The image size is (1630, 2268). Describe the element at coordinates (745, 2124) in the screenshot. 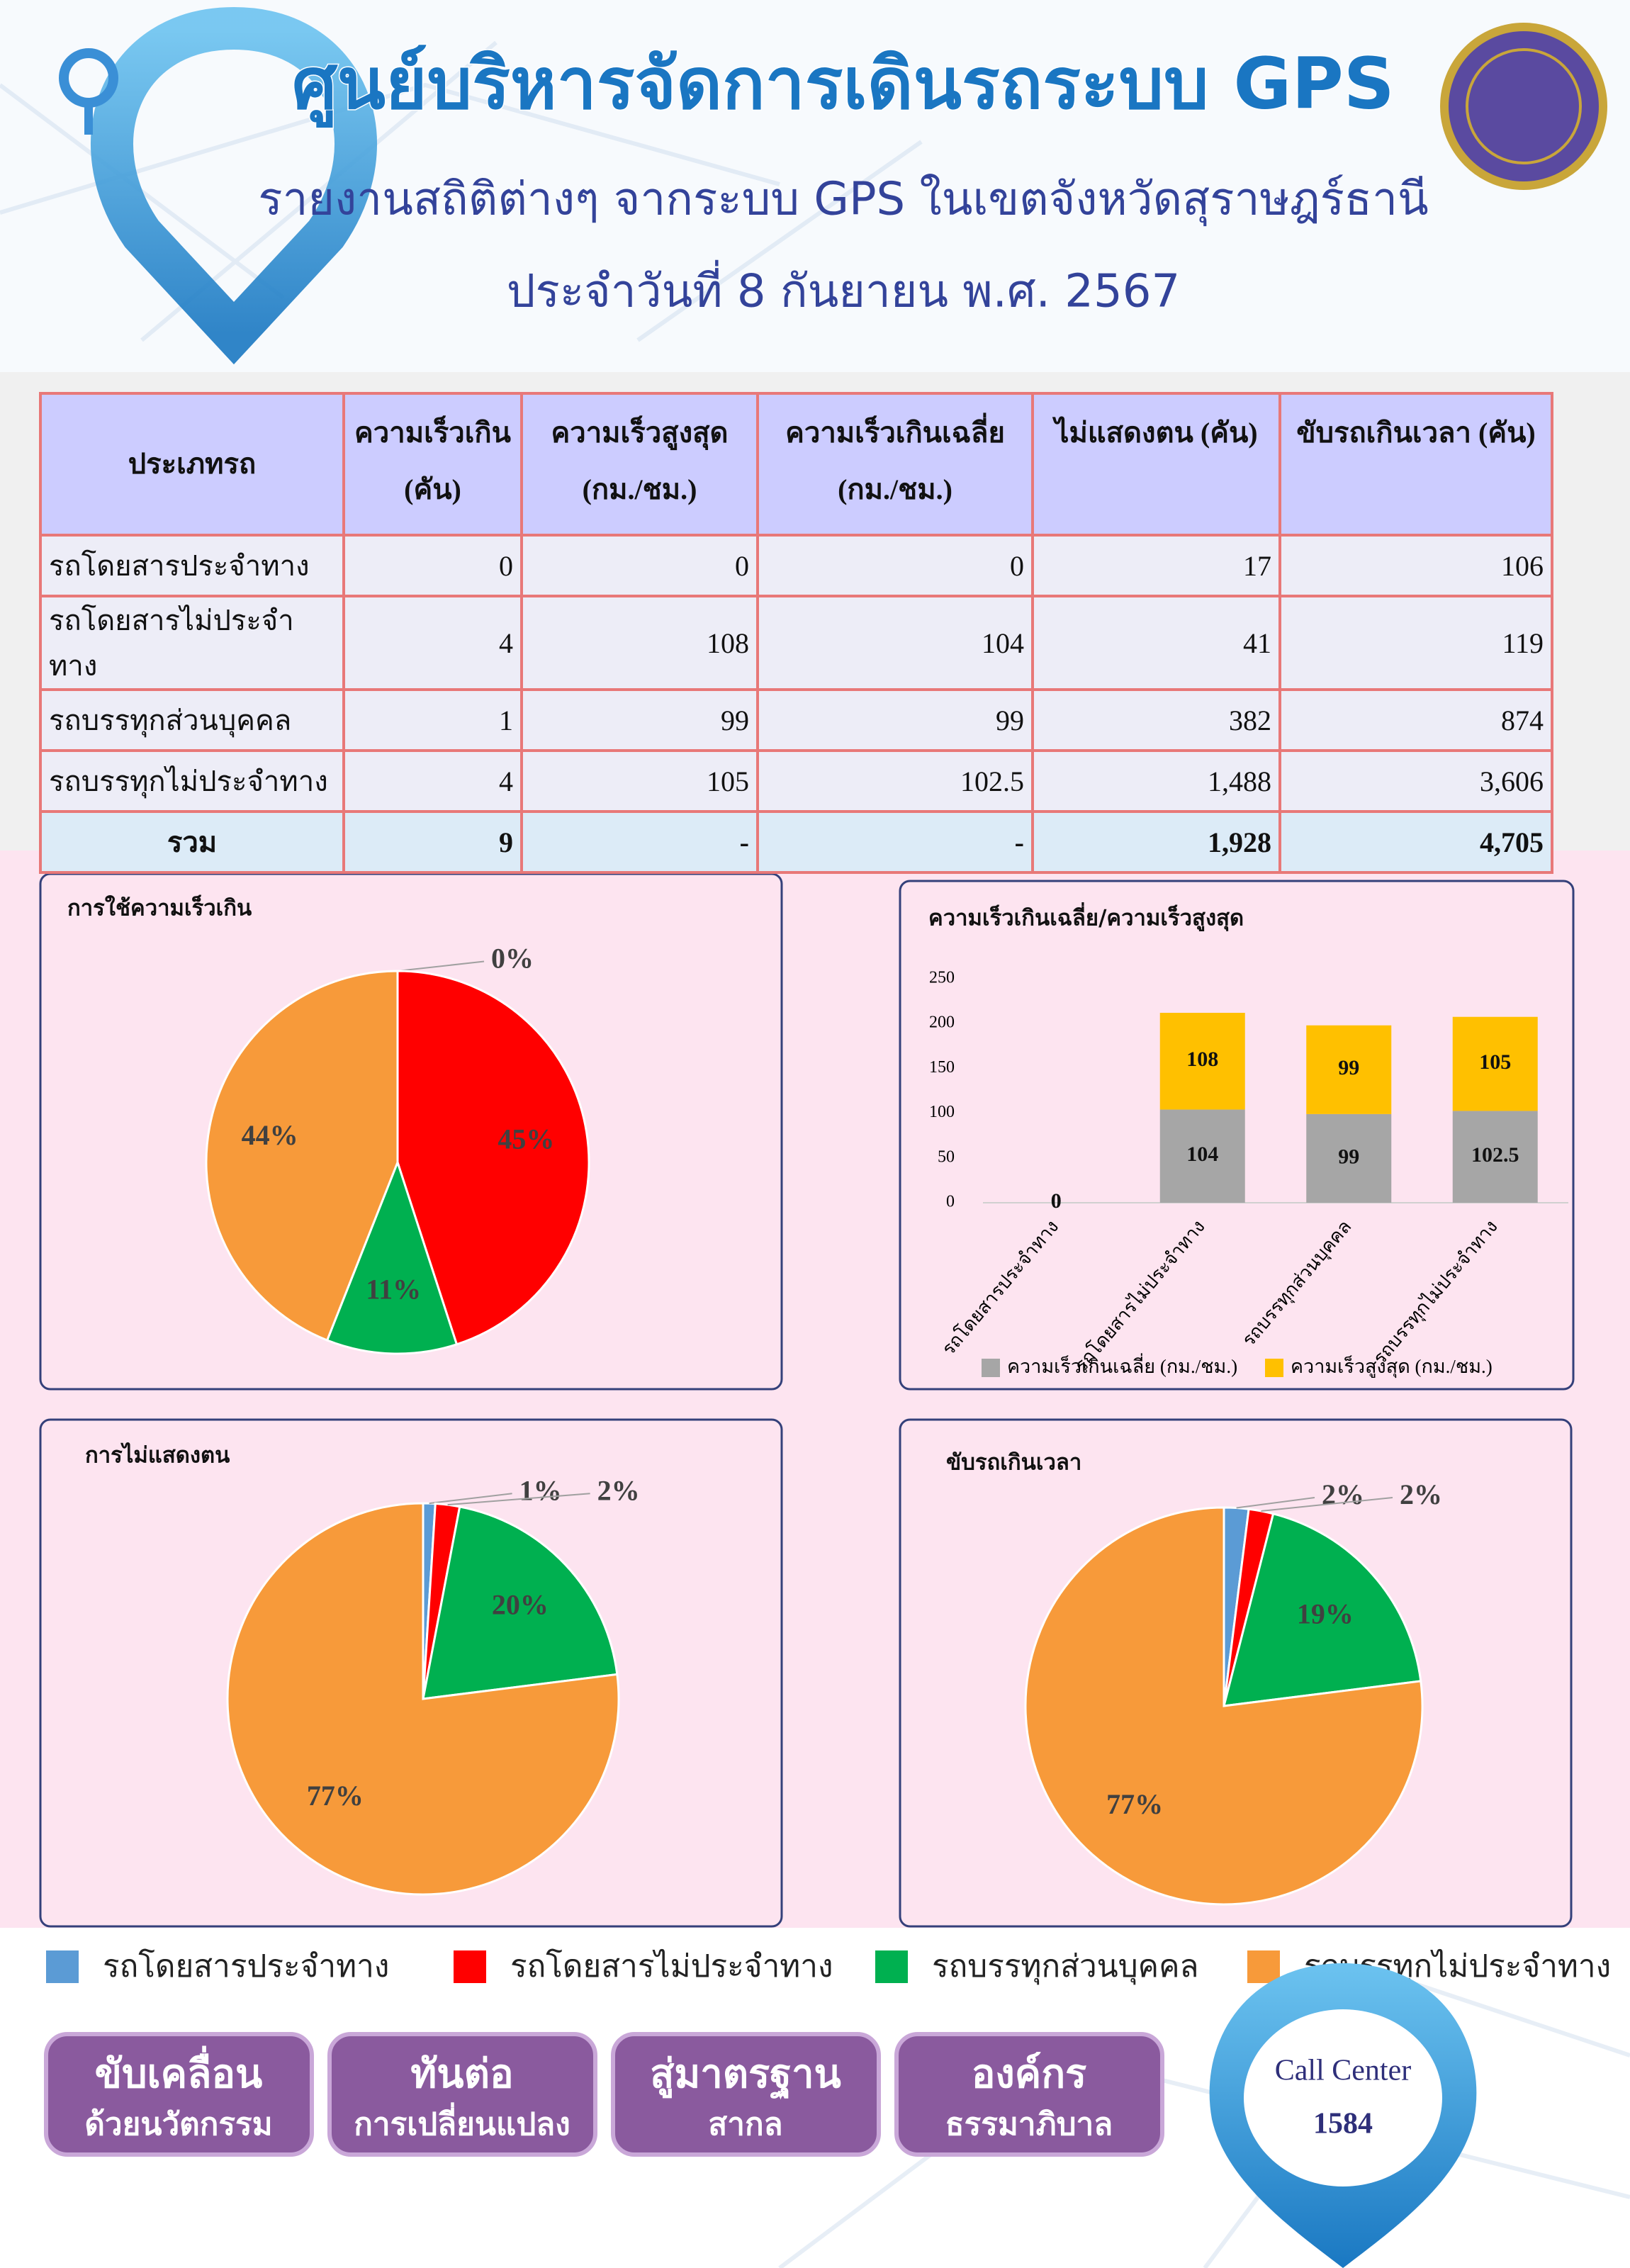

I see `pillar-subtitle: สากล` at that location.